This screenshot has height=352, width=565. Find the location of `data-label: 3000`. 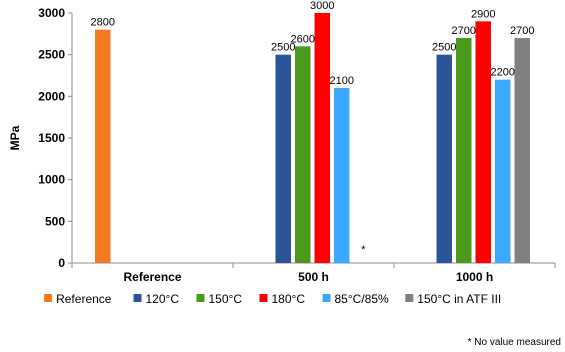

data-label: 3000 is located at coordinates (322, 6).